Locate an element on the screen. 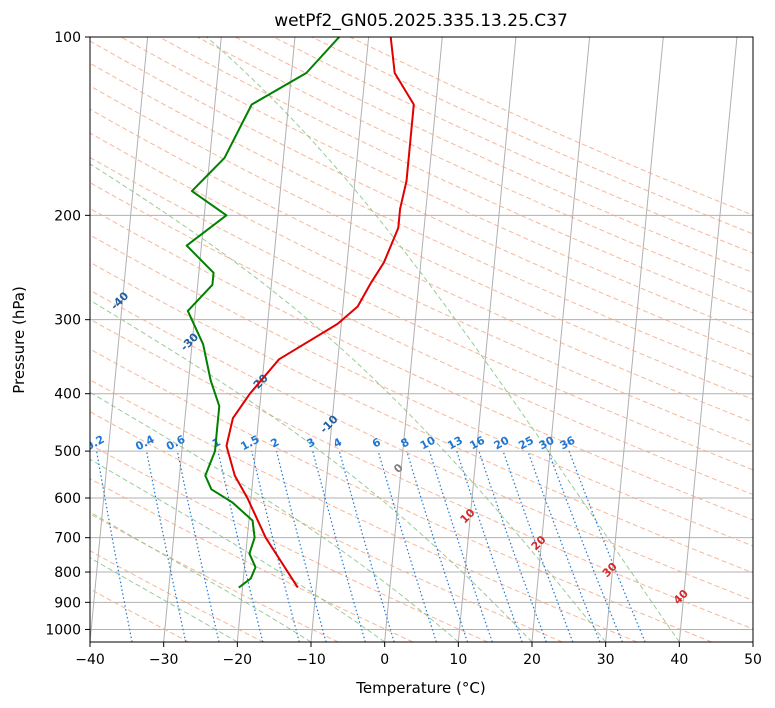 The image size is (775, 708). x-tick-label: 20 is located at coordinates (532, 660).